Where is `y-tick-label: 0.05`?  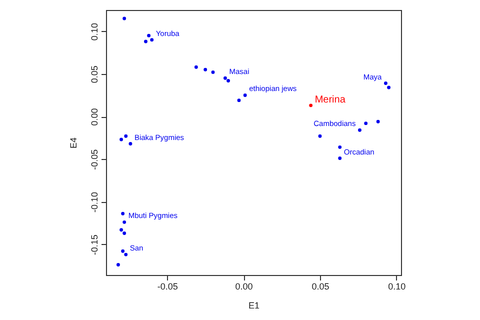 y-tick-label: 0.05 is located at coordinates (95, 75).